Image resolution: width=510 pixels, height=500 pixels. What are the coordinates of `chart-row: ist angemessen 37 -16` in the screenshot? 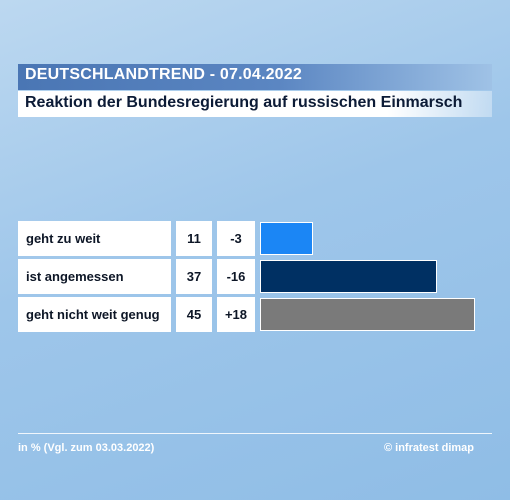 It's located at (255, 276).